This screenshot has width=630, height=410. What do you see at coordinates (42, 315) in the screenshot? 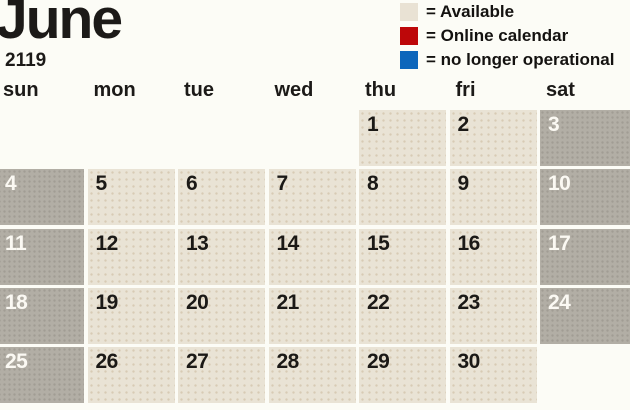
I see `day-cell: 18` at bounding box center [42, 315].